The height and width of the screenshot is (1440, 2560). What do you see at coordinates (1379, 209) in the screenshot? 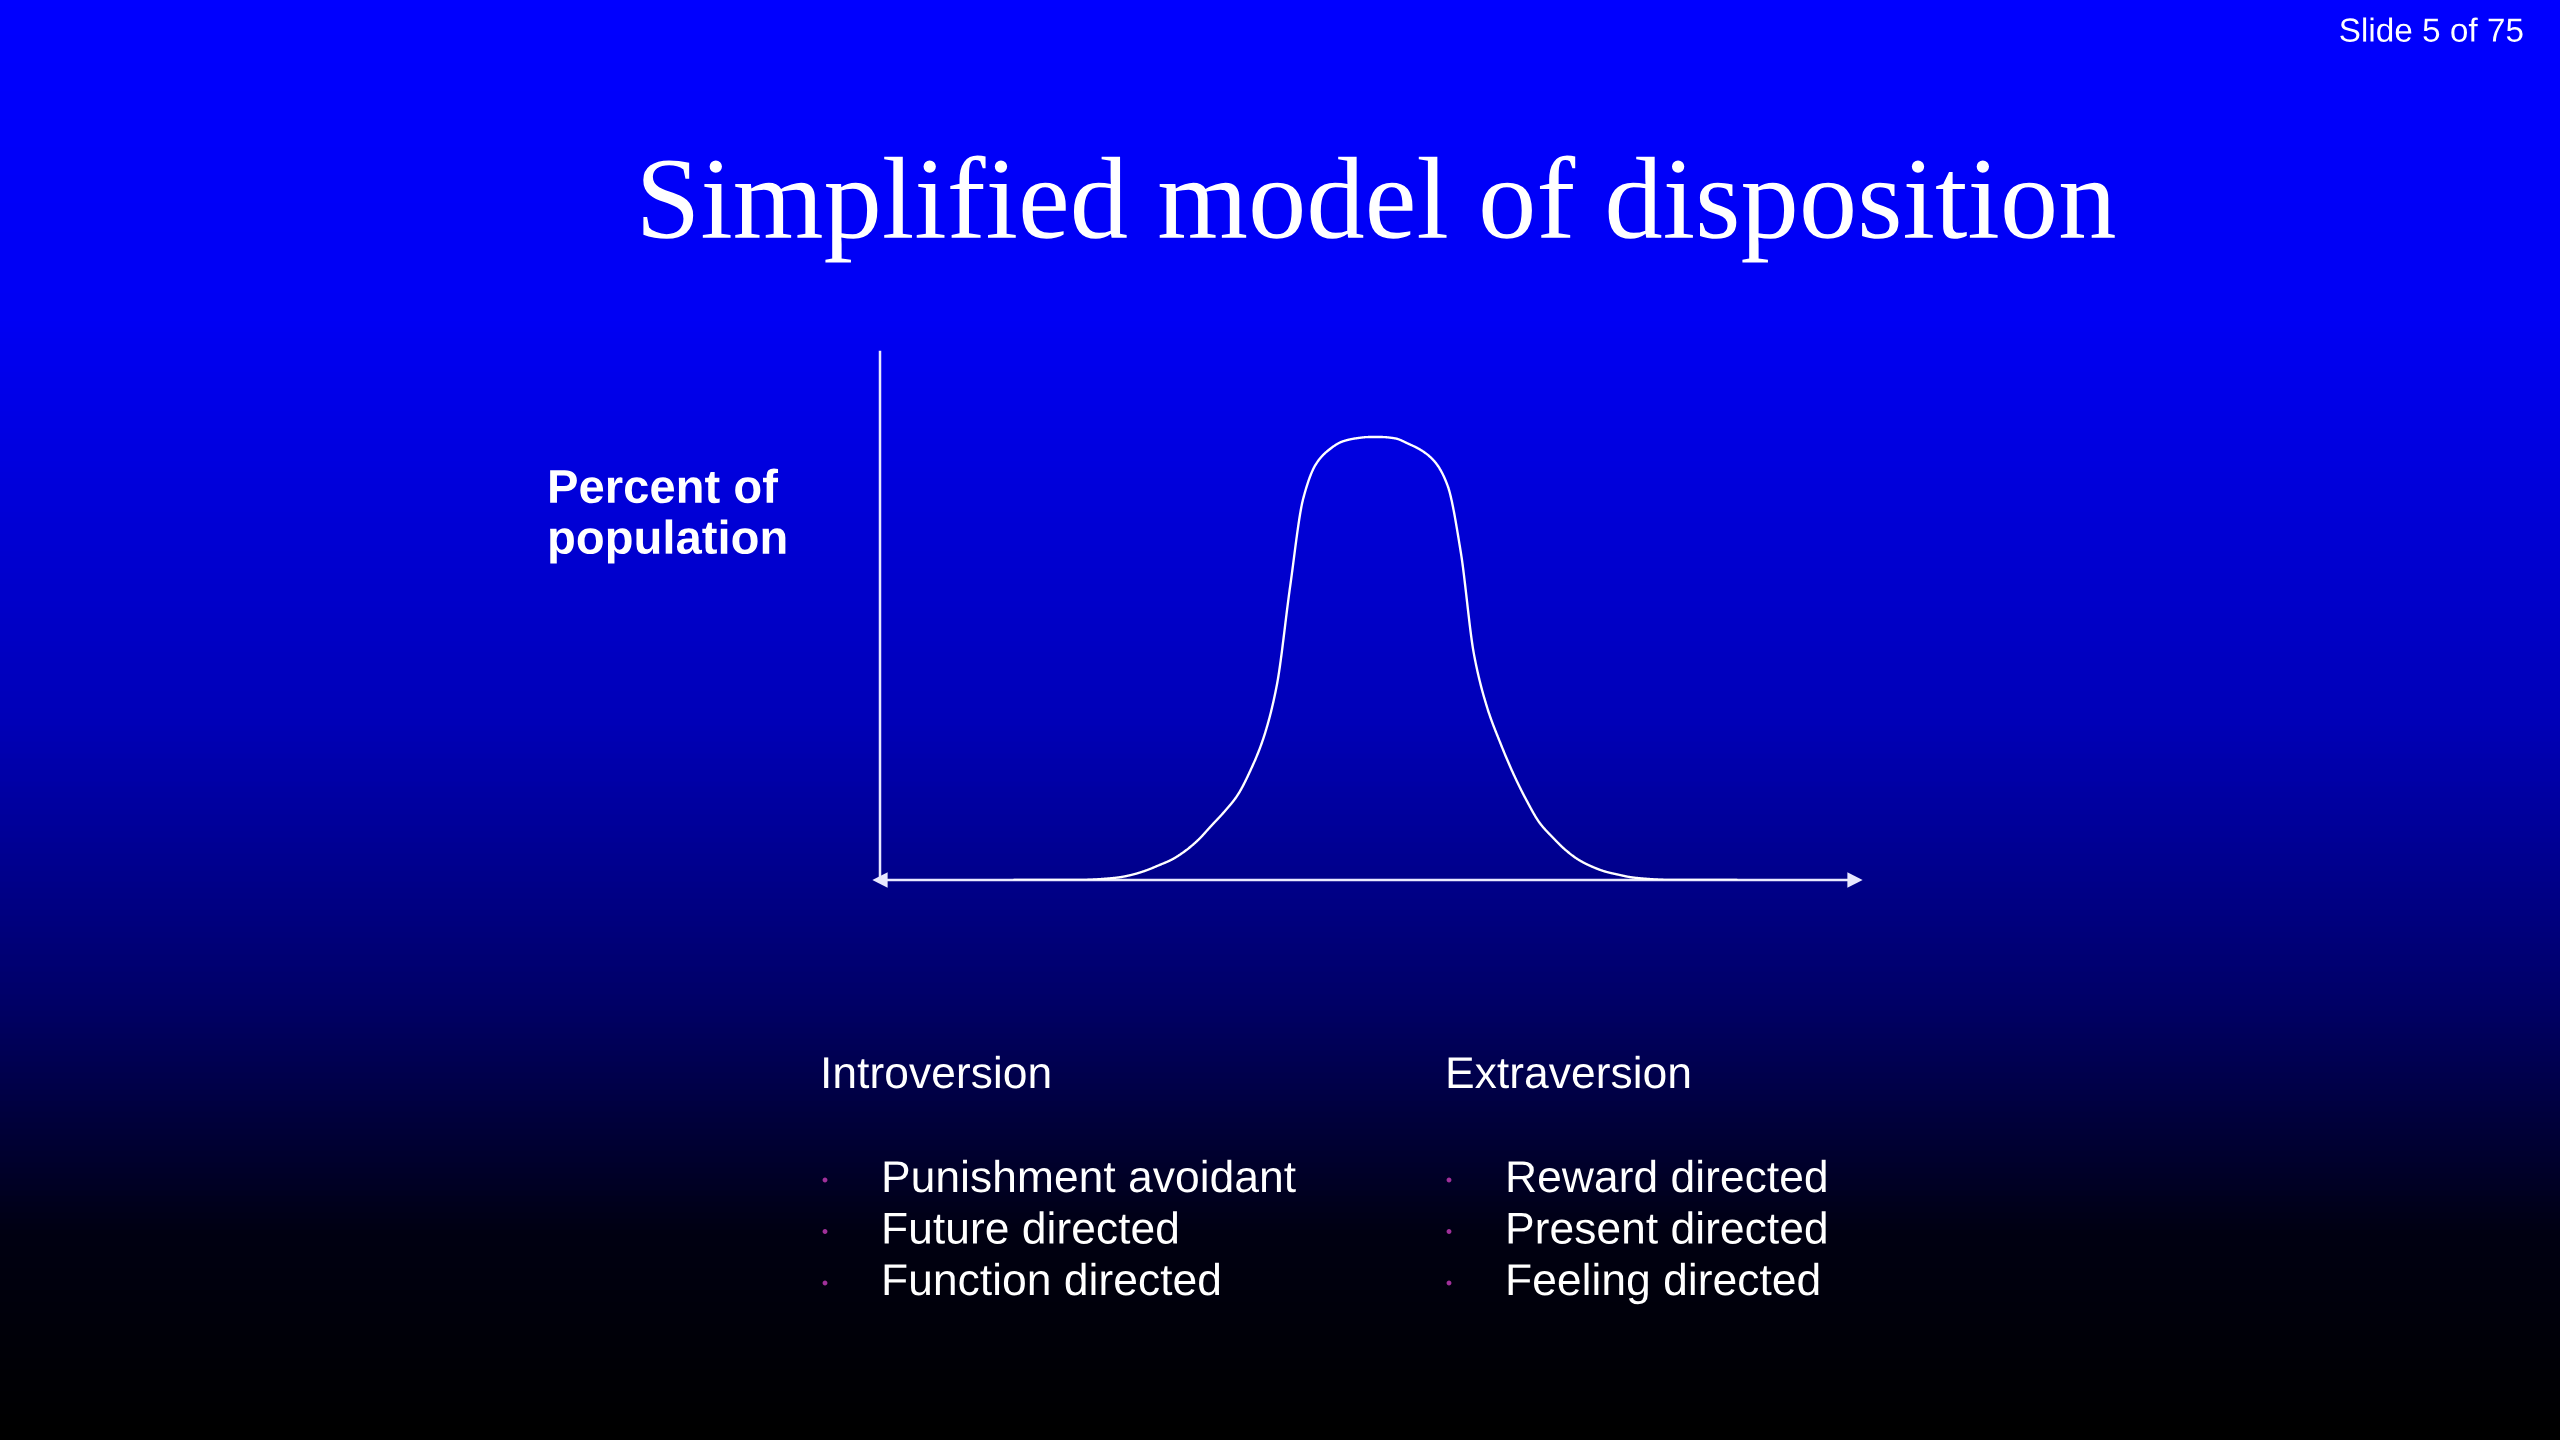
I see `chart-title: Simplified model of disposition` at bounding box center [1379, 209].